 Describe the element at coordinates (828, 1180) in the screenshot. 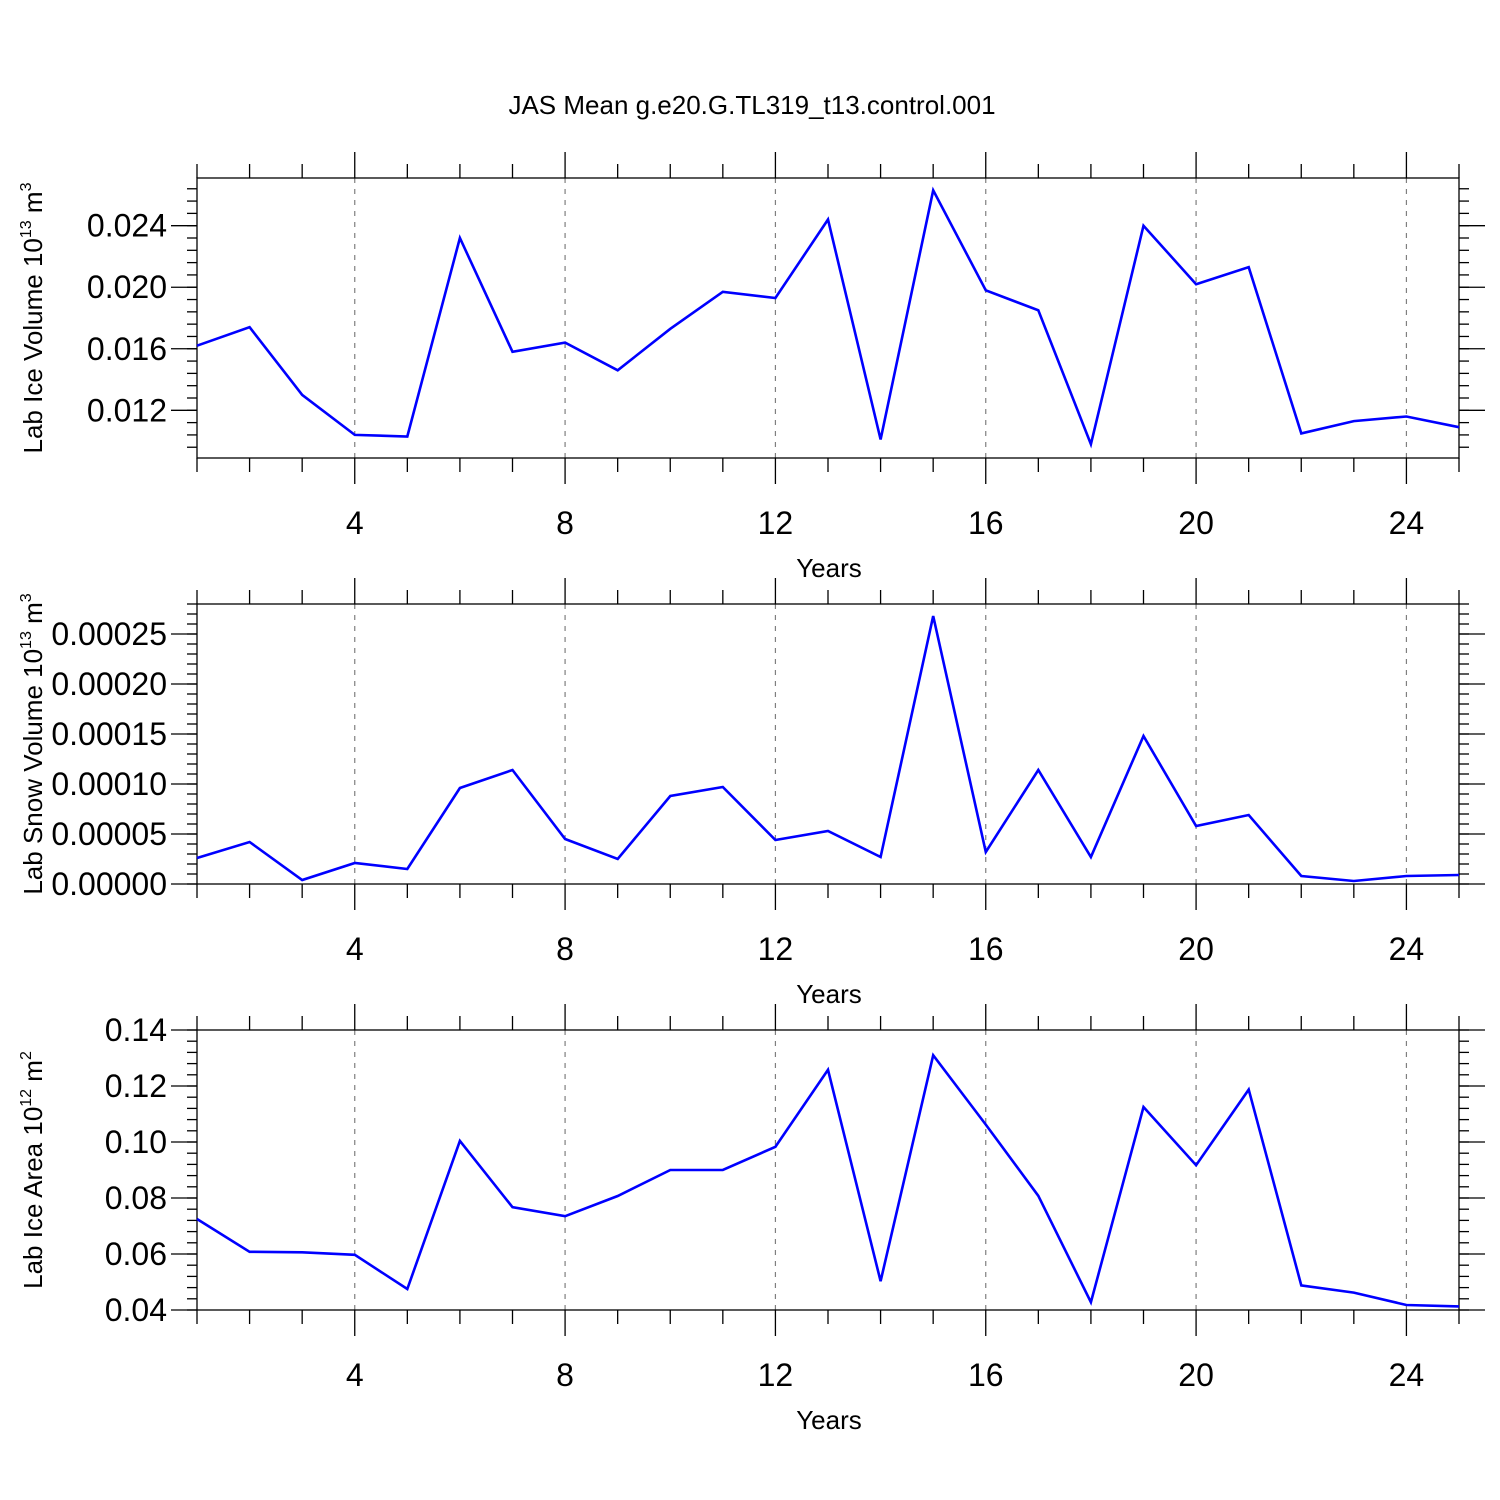

I see `series-line-ice-area` at that location.